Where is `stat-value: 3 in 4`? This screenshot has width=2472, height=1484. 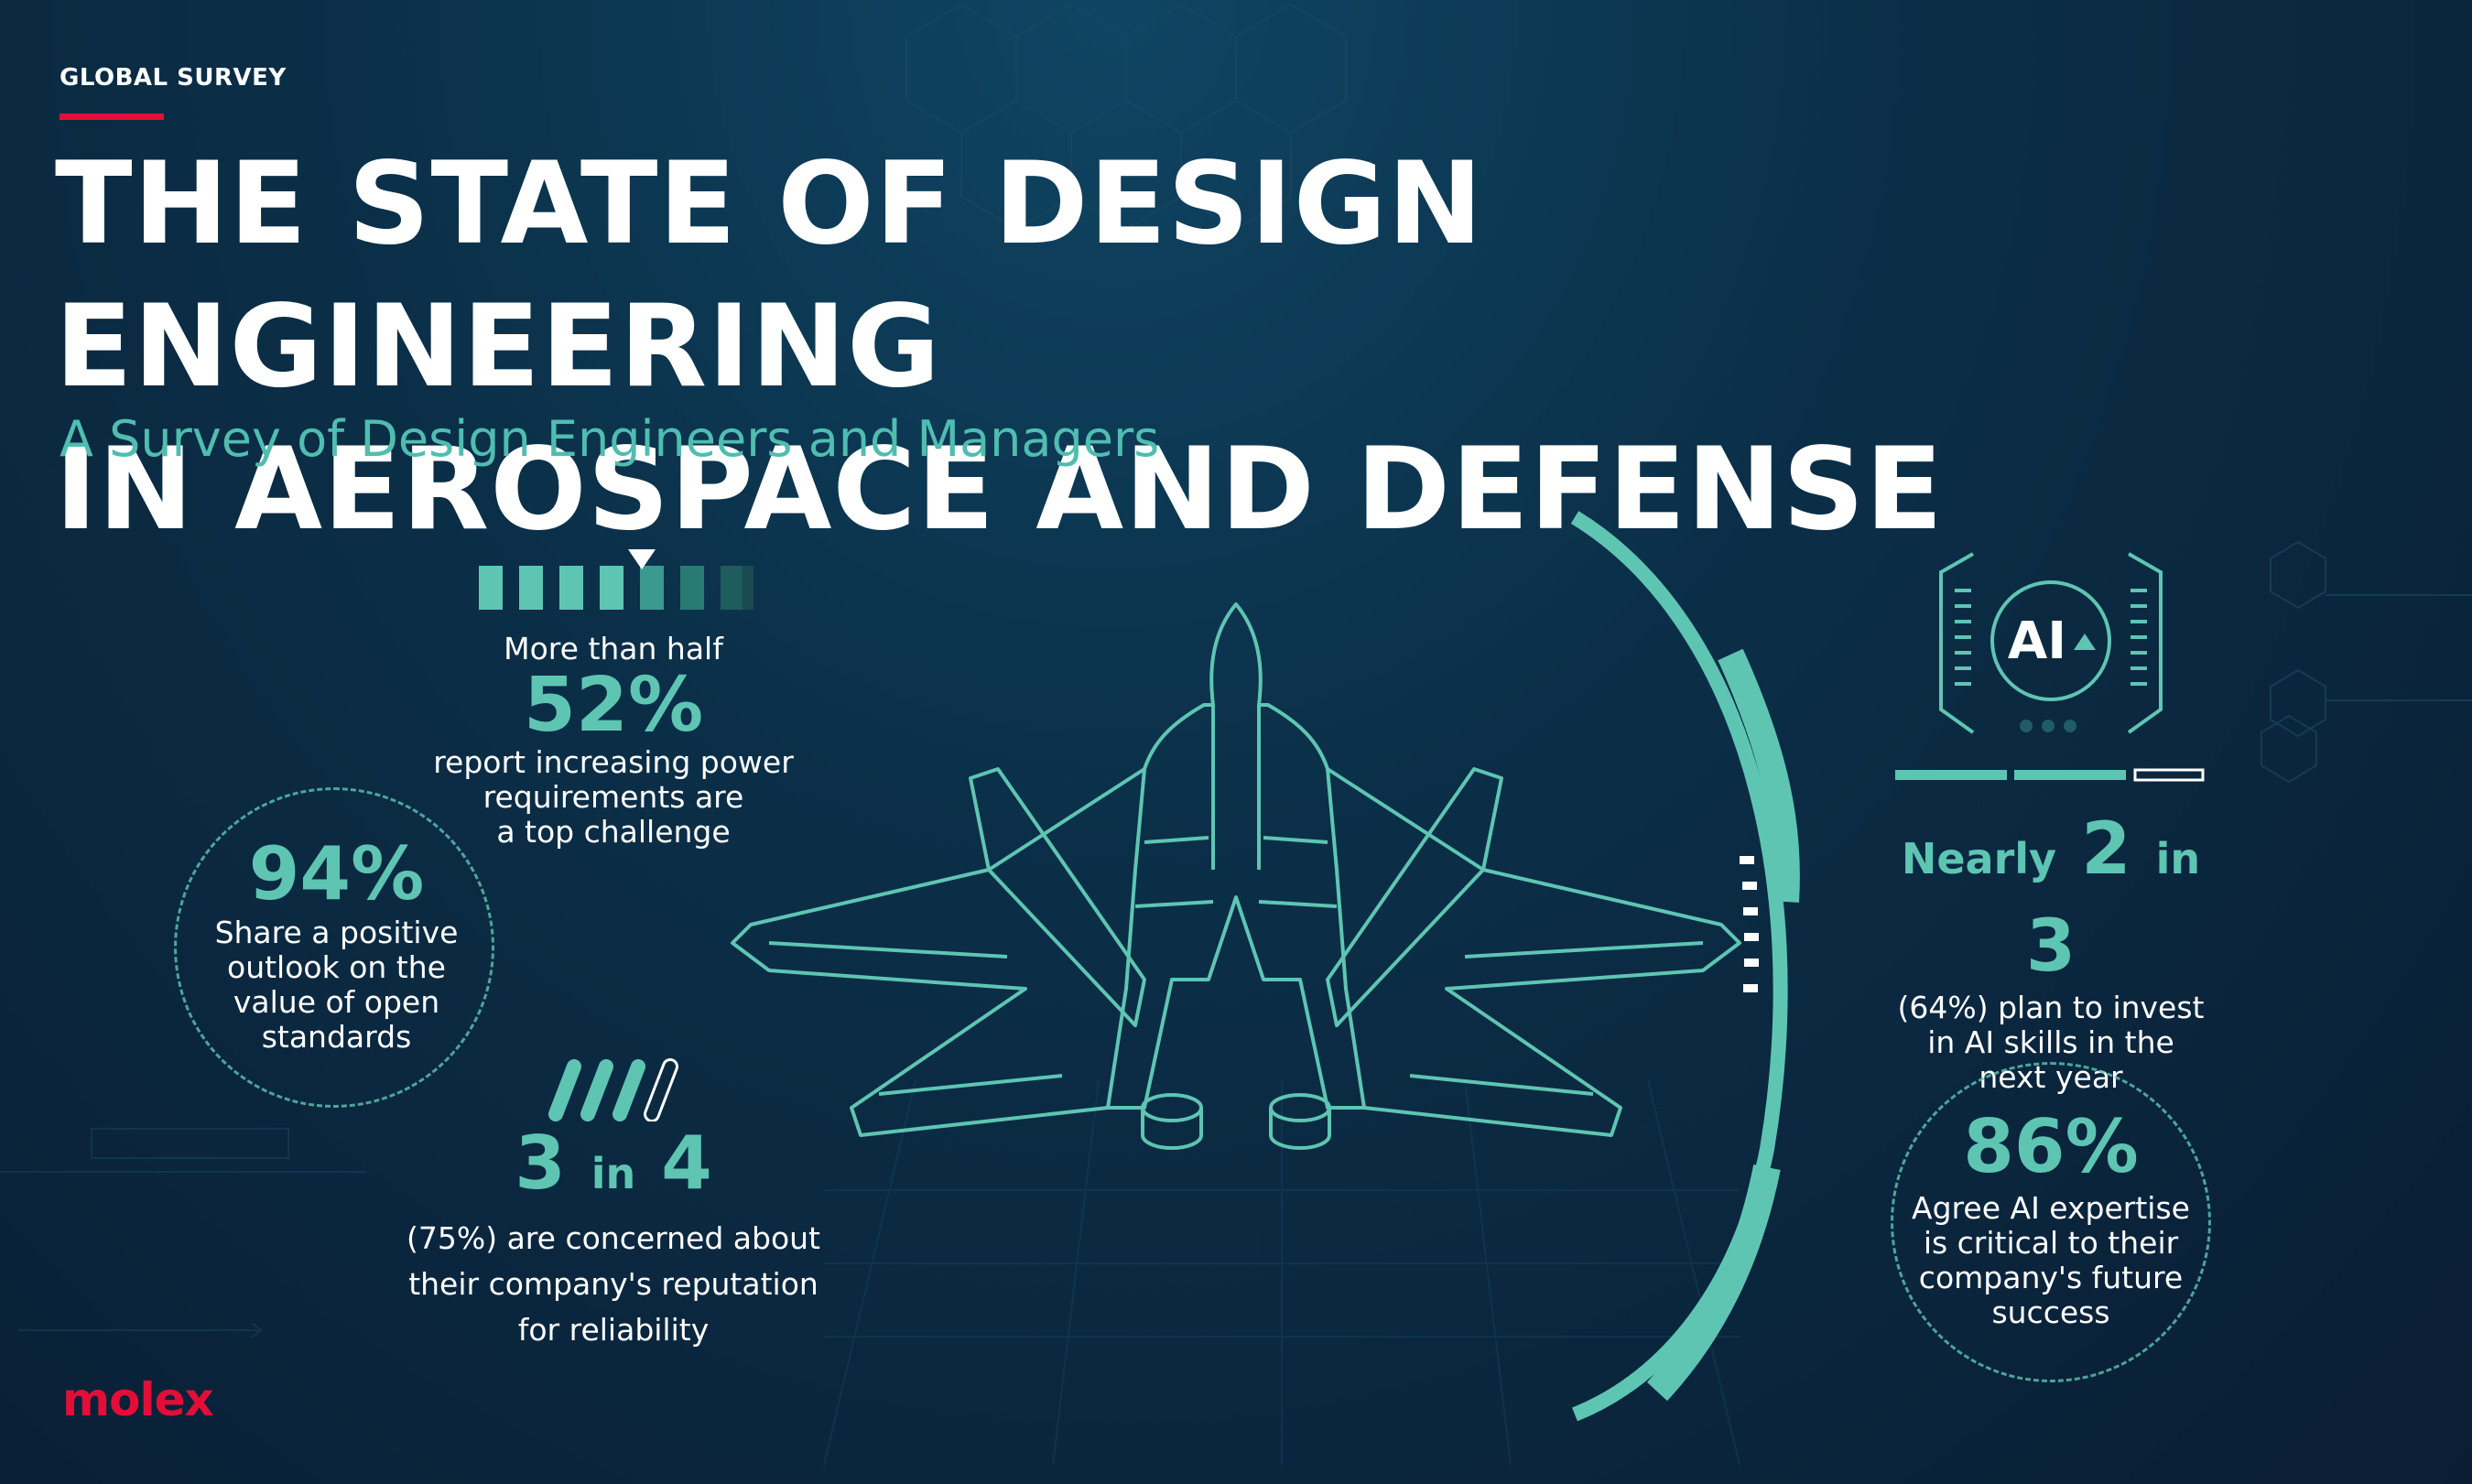
stat-value: 3 in 4 is located at coordinates (613, 1168).